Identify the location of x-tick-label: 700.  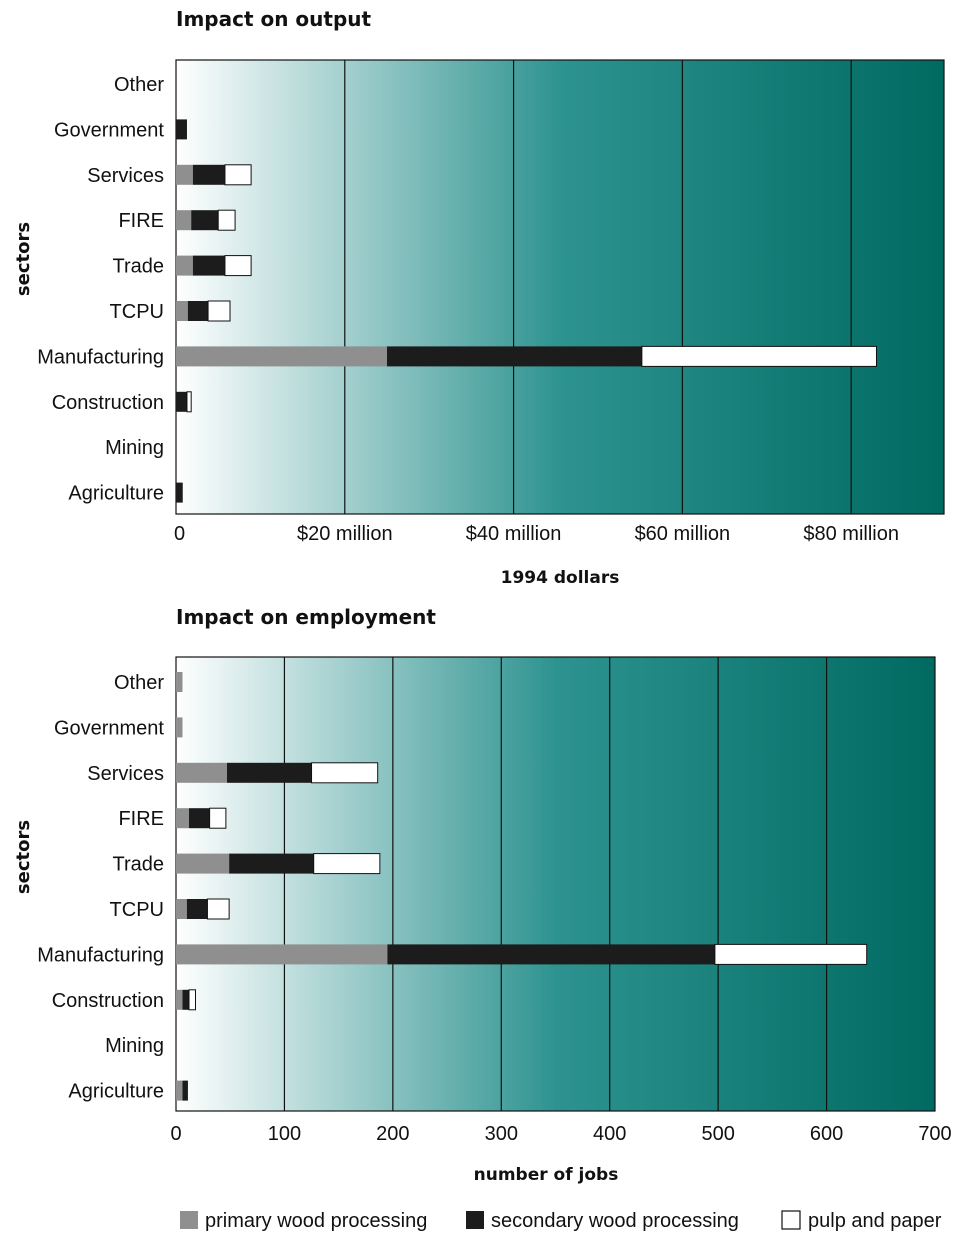
(934, 1134).